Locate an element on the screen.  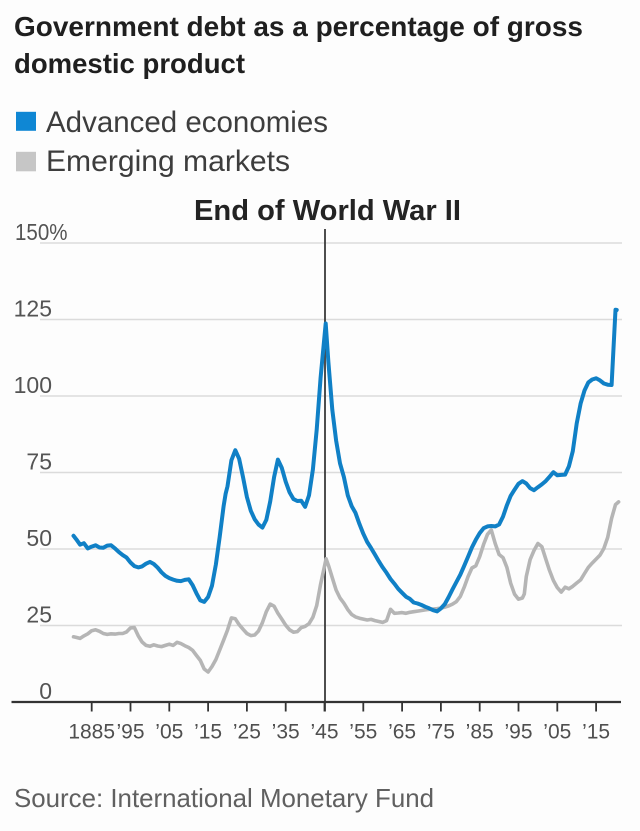
svg-text: ’75 is located at coordinates (441, 732).